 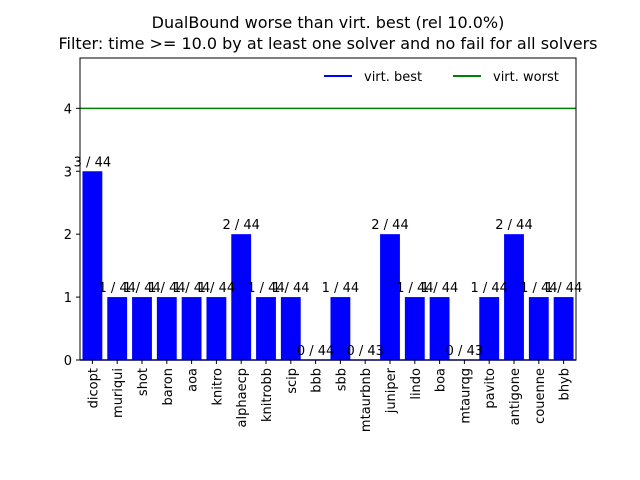 I want to click on bar-shot, so click(x=142, y=328).